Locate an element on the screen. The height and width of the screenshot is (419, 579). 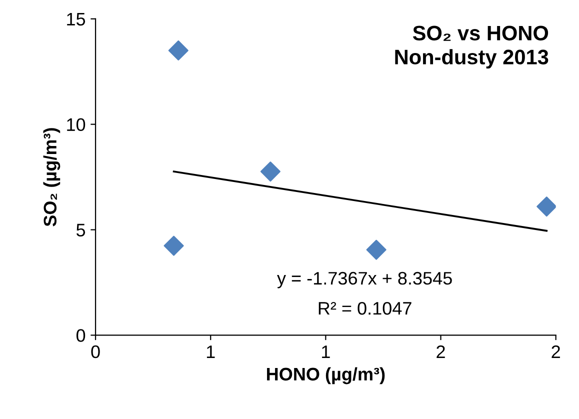
annotation: R² = 0.1047 is located at coordinates (365, 308).